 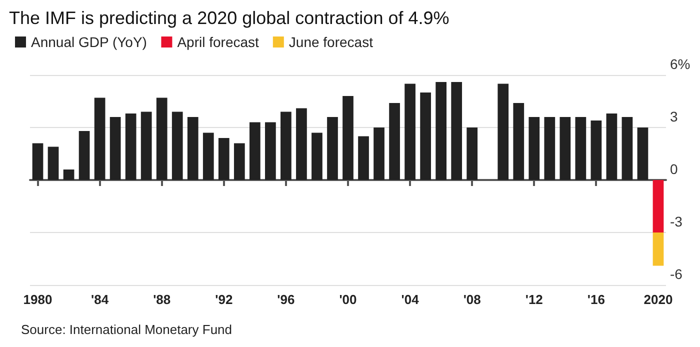 I want to click on x-tick-label: '00, so click(x=348, y=299).